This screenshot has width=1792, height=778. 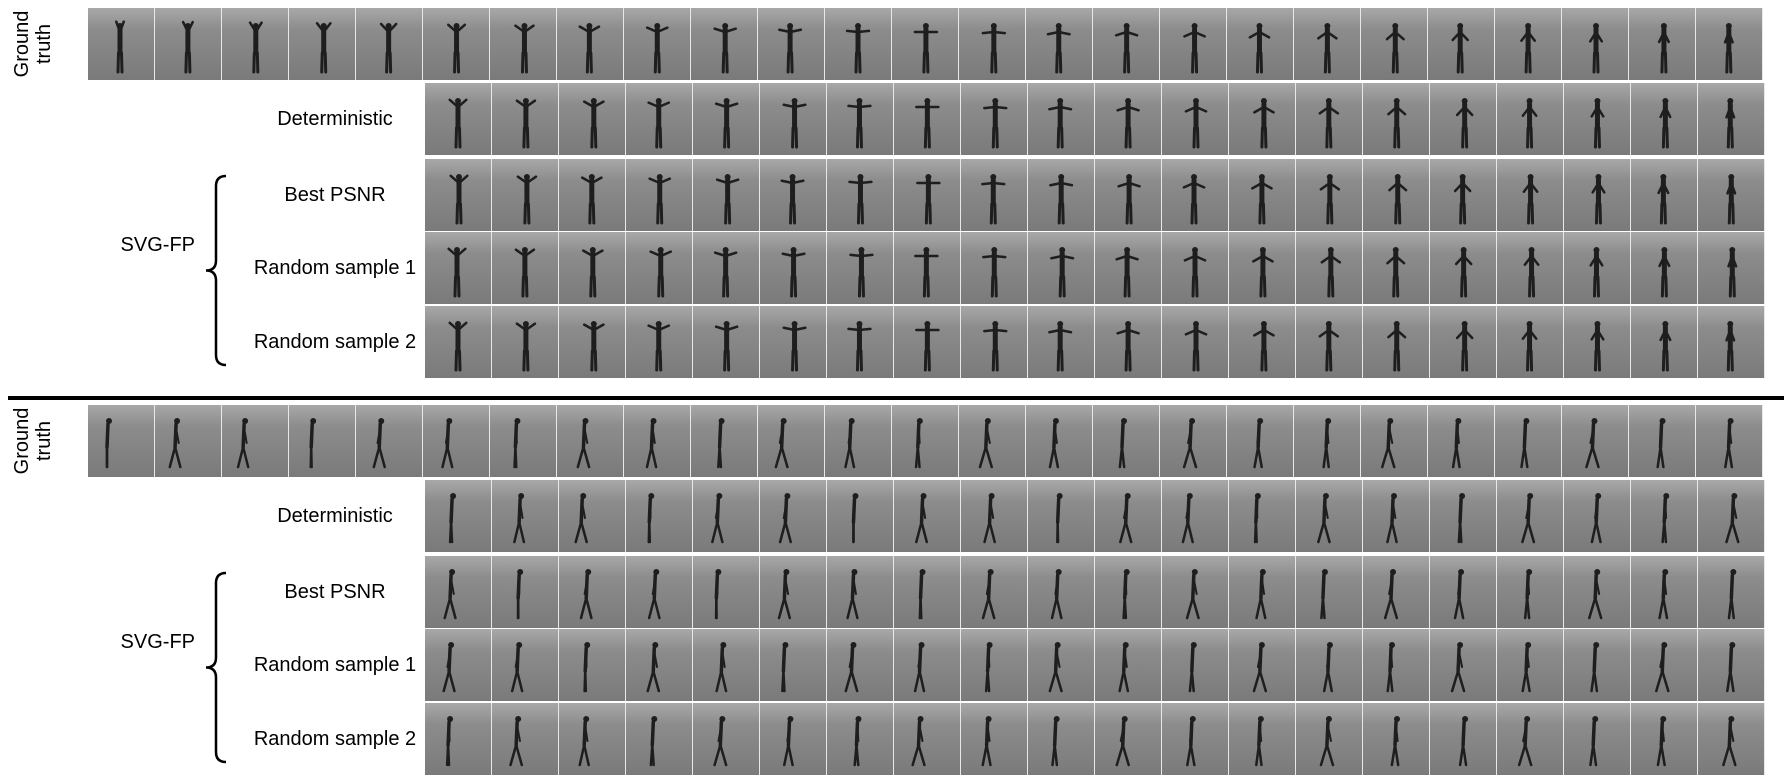 I want to click on frame-strip-best-psnr, so click(x=1095, y=592).